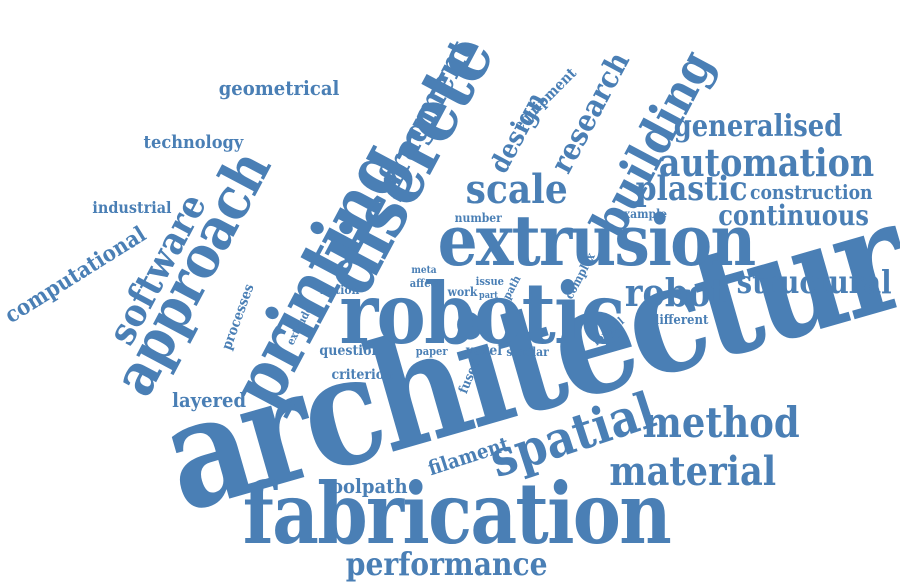  What do you see at coordinates (691, 189) in the screenshot?
I see `word-plastic: plastic` at bounding box center [691, 189].